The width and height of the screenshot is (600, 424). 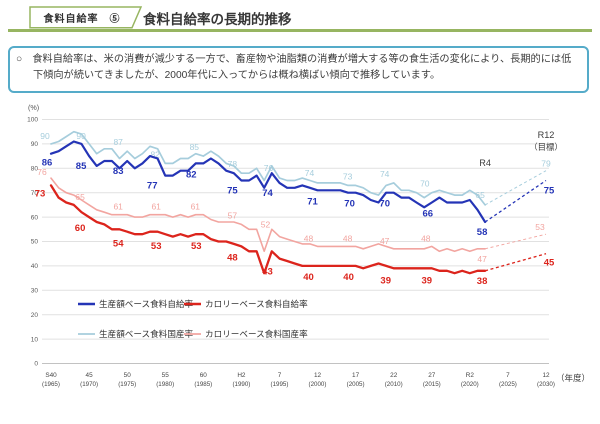 What do you see at coordinates (203, 384) in the screenshot?
I see `x-tick-year-4: (1985)` at bounding box center [203, 384].